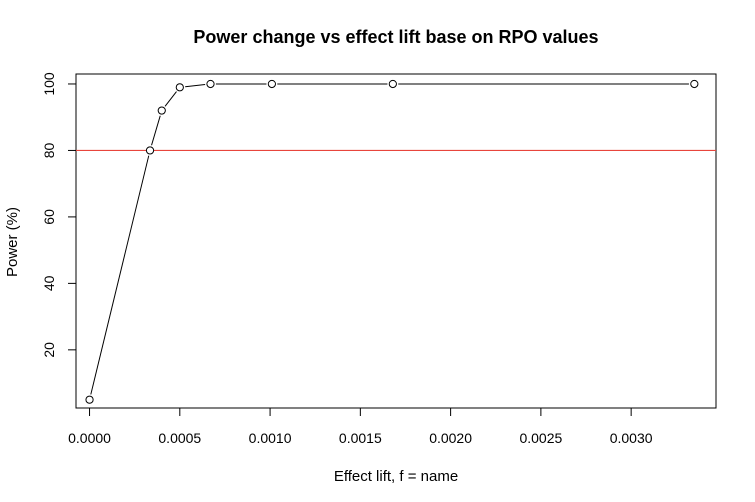 This screenshot has height=502, width=755. What do you see at coordinates (59, 215) in the screenshot?
I see `y-axis: 20 40 60 80 100` at bounding box center [59, 215].